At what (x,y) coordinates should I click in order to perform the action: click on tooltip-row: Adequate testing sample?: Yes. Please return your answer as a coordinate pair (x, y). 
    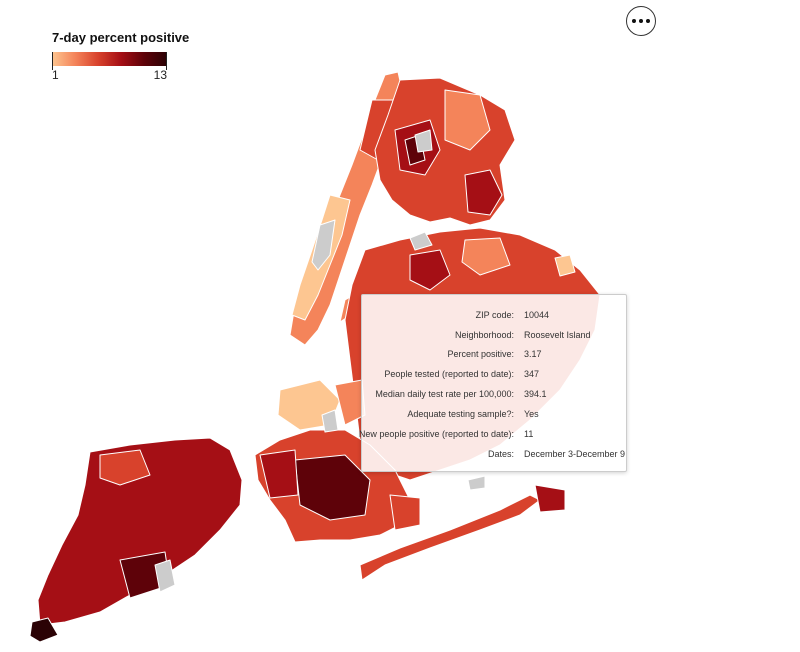
    Looking at the image, I should click on (494, 415).